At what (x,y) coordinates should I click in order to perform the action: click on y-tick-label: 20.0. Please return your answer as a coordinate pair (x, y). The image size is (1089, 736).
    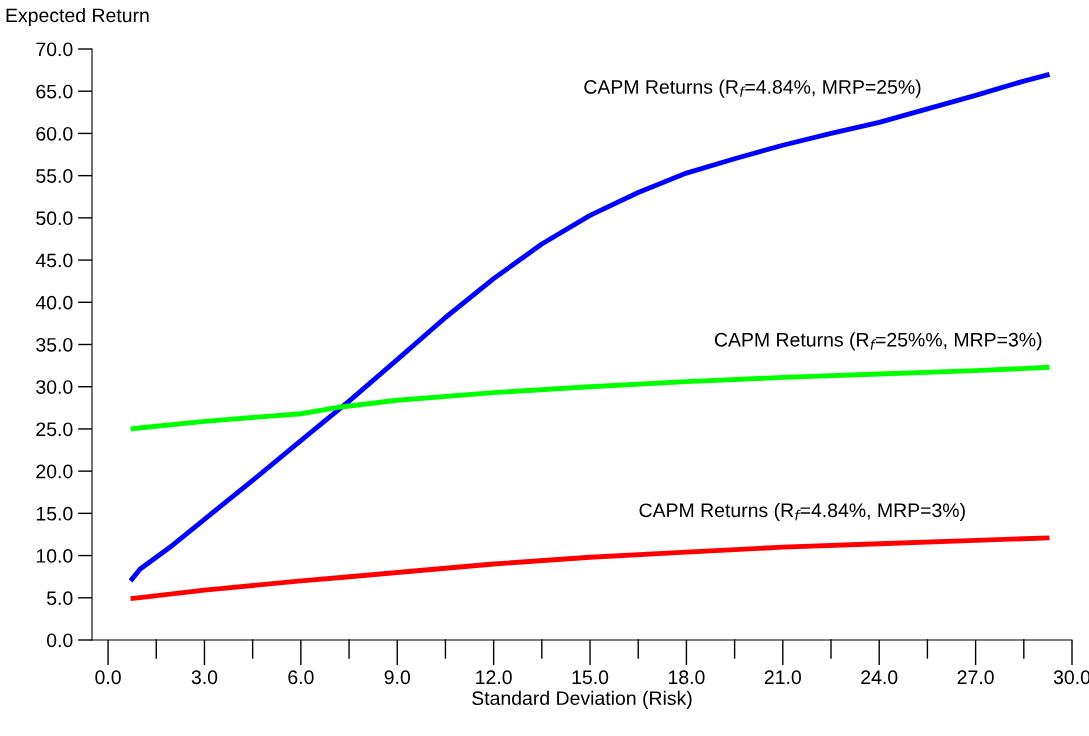
    Looking at the image, I should click on (54, 471).